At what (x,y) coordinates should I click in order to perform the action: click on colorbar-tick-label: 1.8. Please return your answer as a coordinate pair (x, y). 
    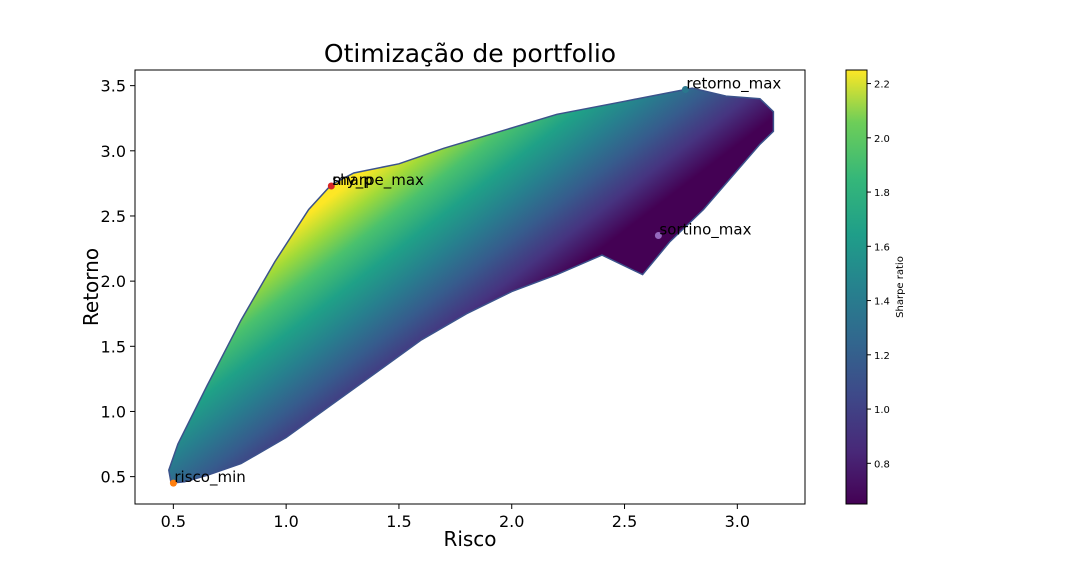
    Looking at the image, I should click on (882, 193).